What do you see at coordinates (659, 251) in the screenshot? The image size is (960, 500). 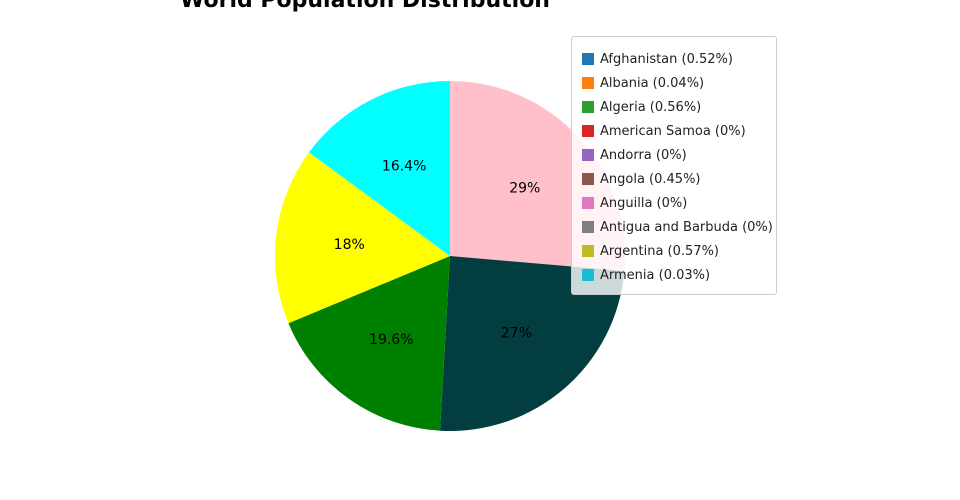 I see `legend-label: Argentina (0.57%)` at bounding box center [659, 251].